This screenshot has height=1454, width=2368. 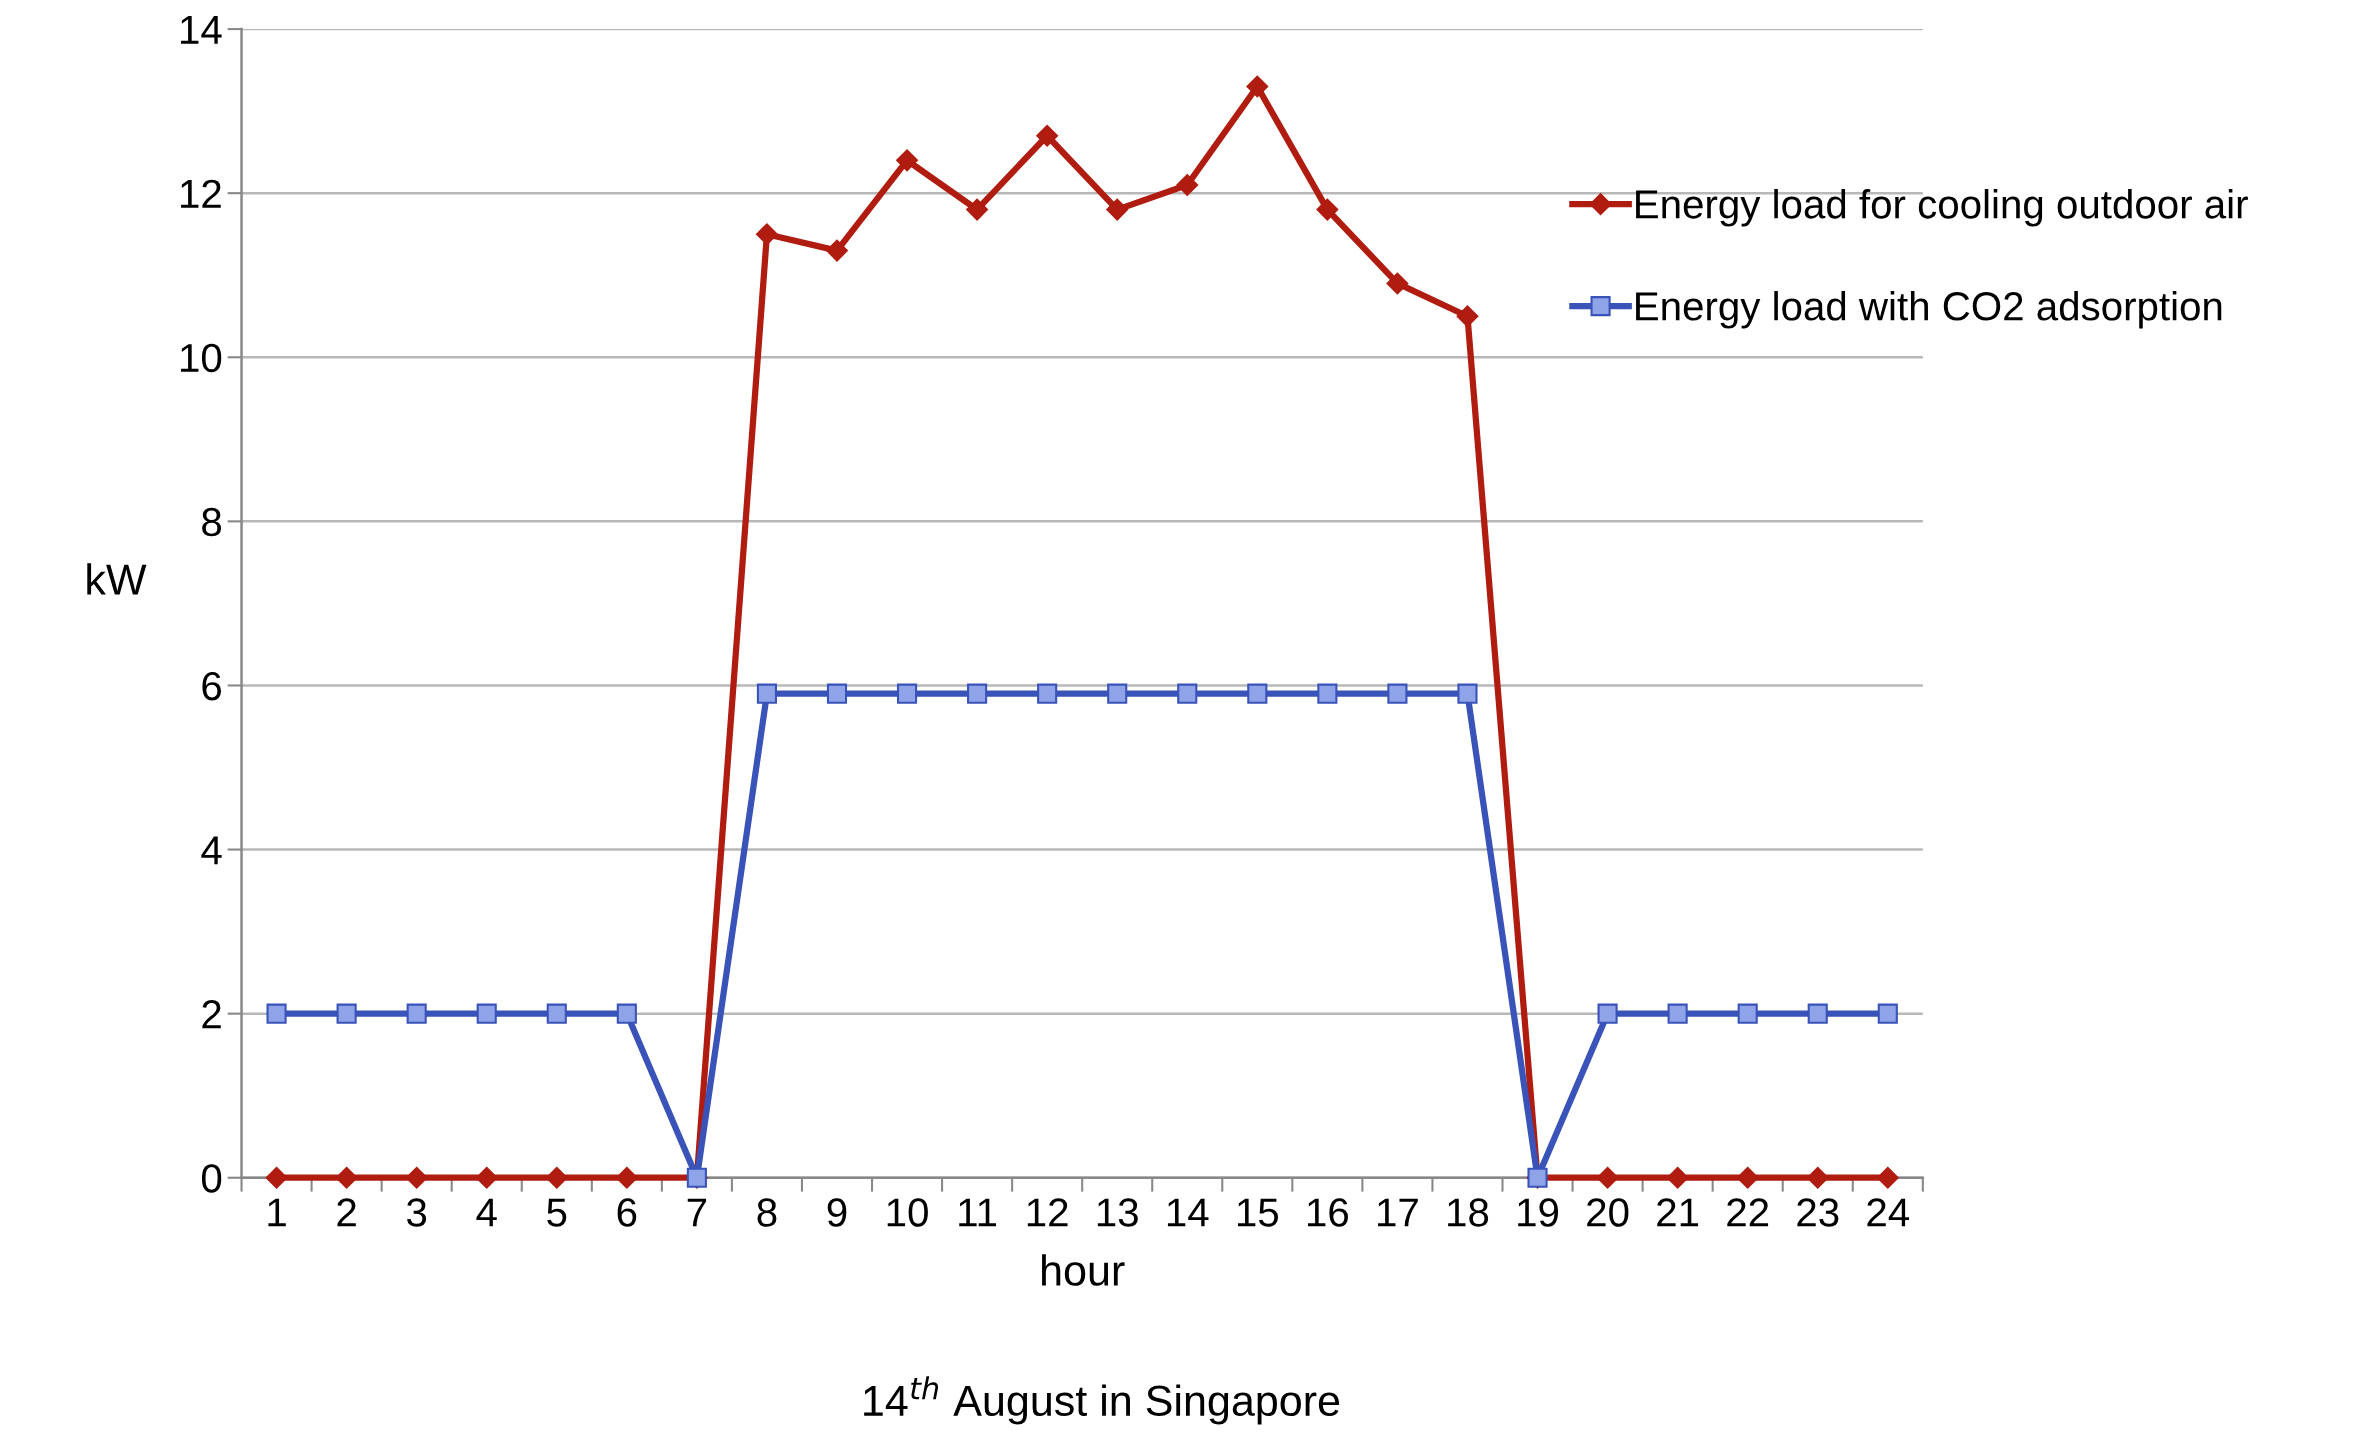 I want to click on y-tick-label: 14, so click(x=201, y=29).